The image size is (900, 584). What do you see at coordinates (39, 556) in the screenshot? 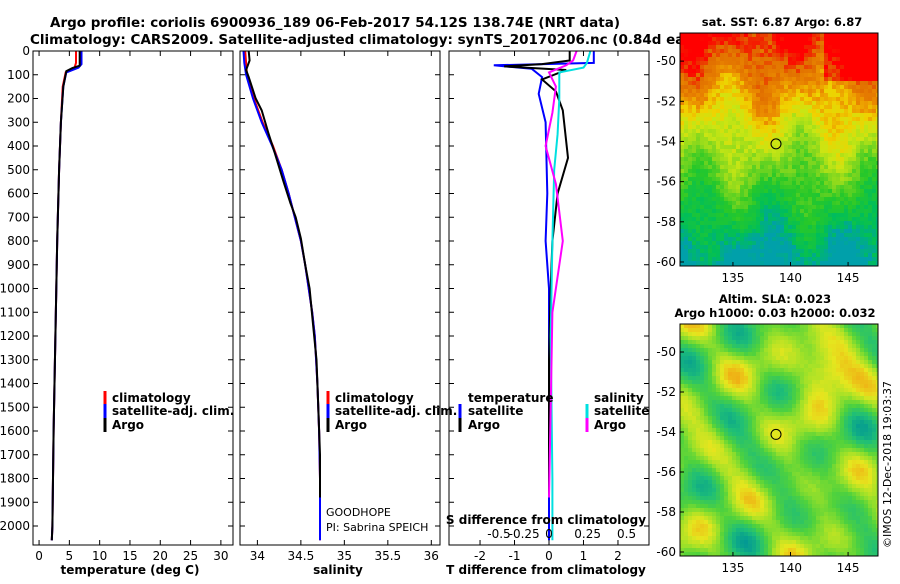
I see `temperature-xtick-label: 0` at bounding box center [39, 556].